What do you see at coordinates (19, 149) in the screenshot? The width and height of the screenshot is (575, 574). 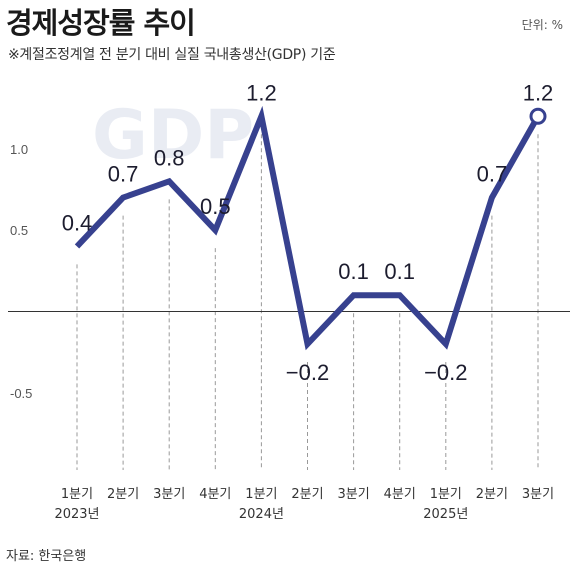 I see `y-tick-label: 1.0` at bounding box center [19, 149].